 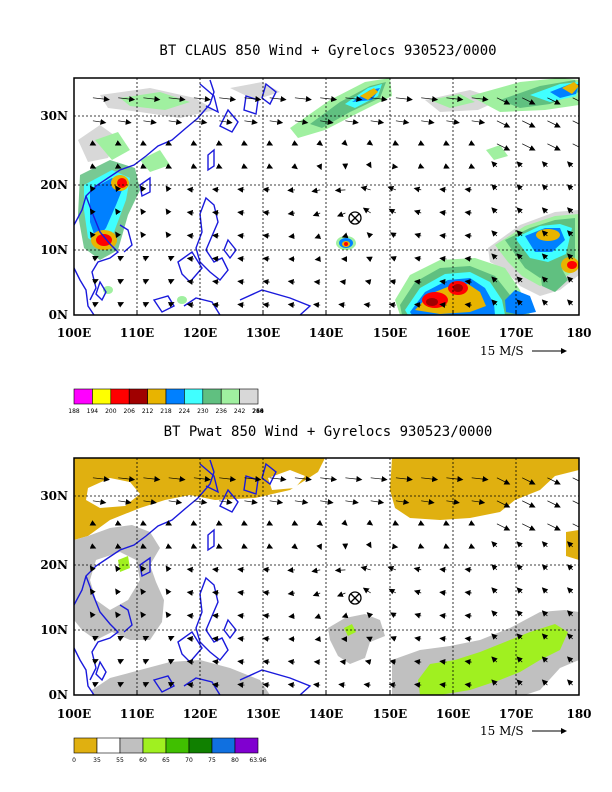 I want to click on colorbar-tick-label: 194, so click(x=93, y=411).